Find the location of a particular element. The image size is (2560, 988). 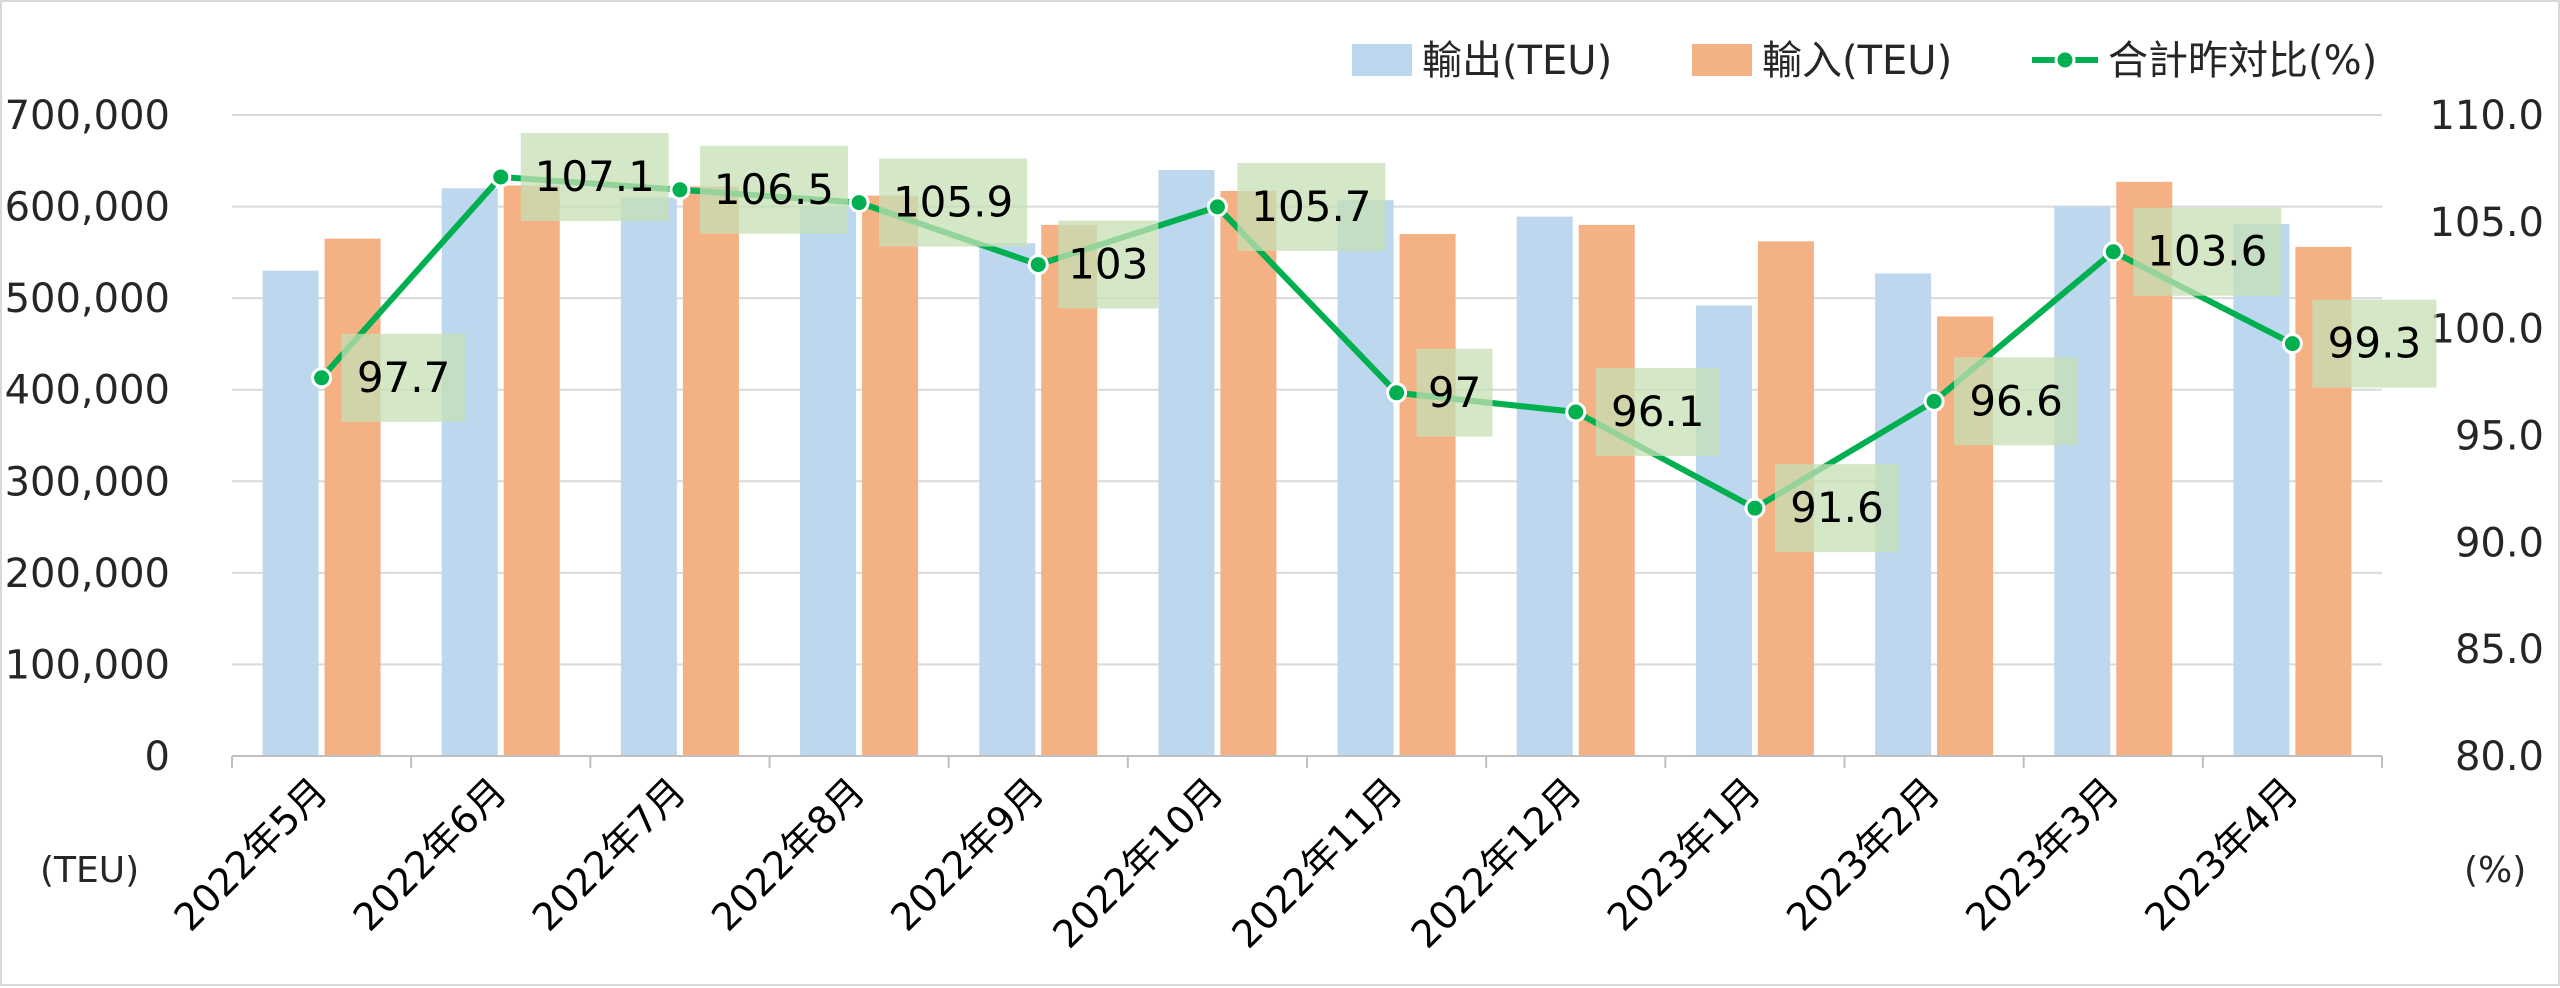

y-right-unit-label: (%) is located at coordinates (2495, 870).